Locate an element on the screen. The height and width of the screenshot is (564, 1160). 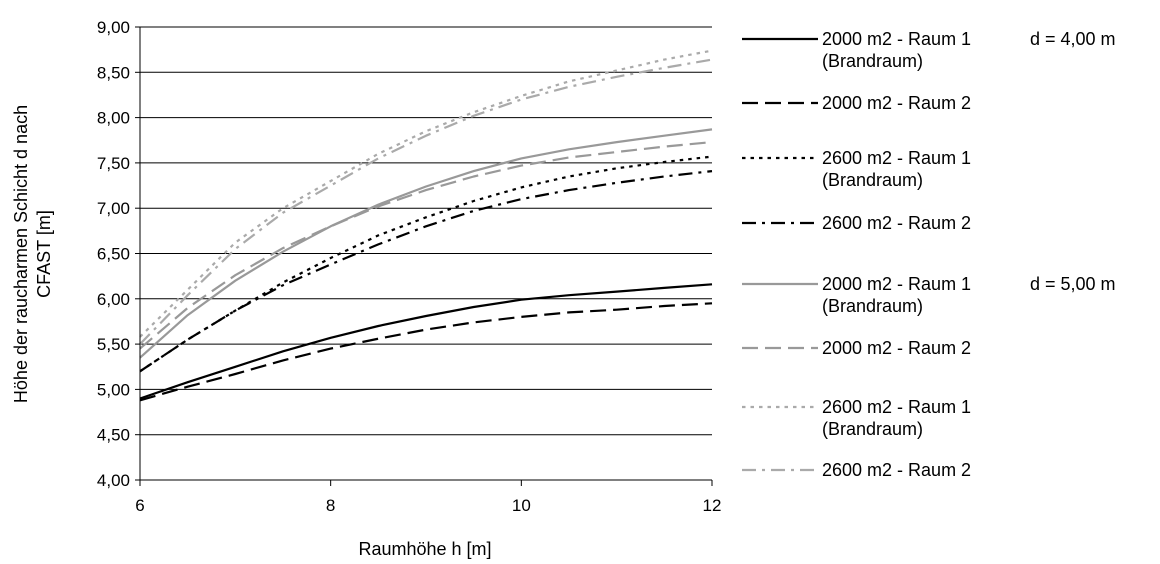
legend-label-5: (Brandraum) is located at coordinates (872, 306).